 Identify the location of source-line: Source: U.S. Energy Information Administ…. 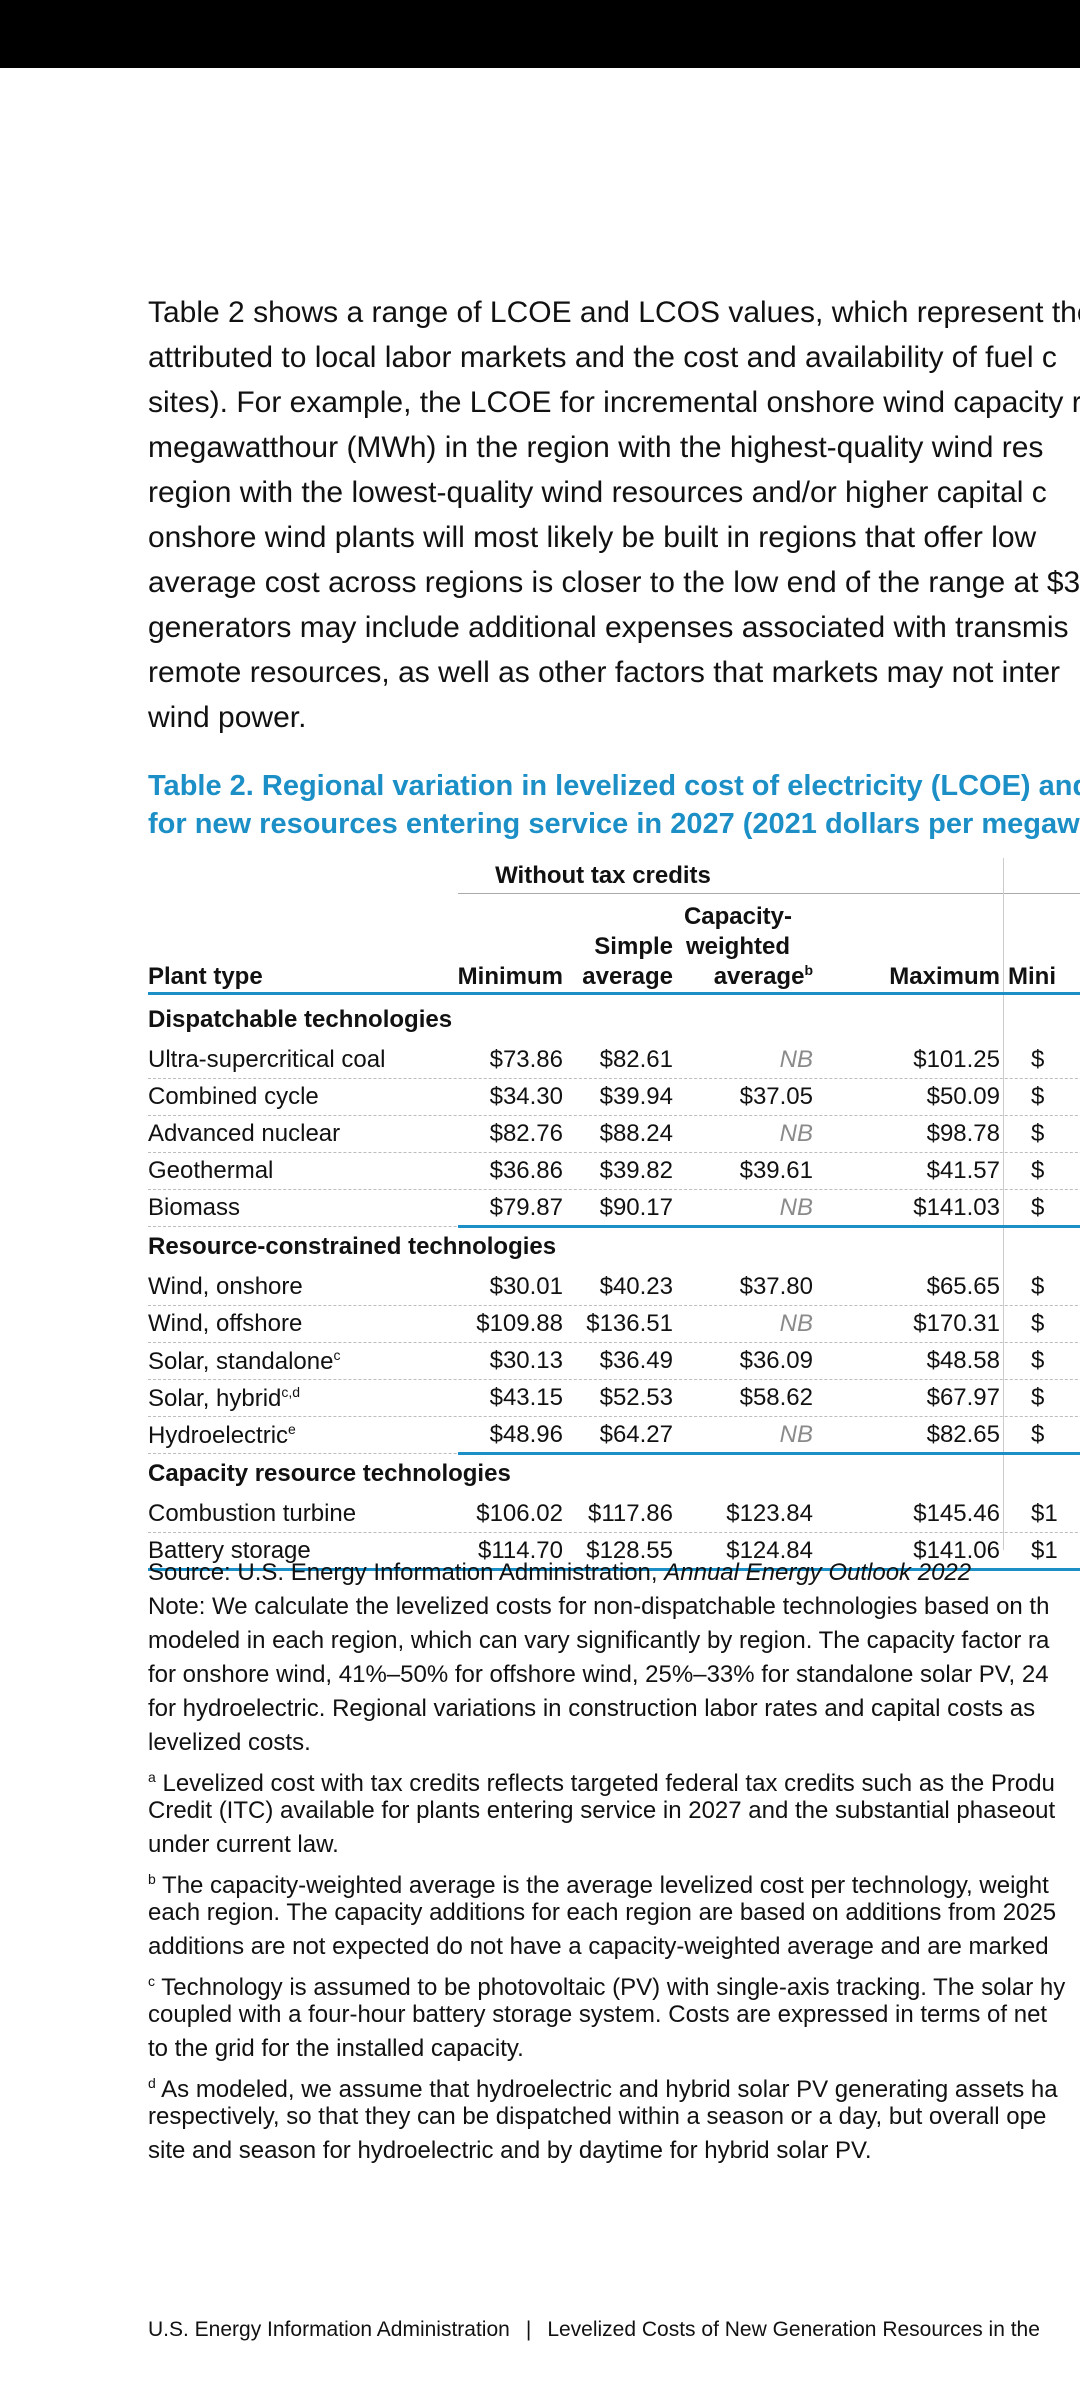
(614, 1573).